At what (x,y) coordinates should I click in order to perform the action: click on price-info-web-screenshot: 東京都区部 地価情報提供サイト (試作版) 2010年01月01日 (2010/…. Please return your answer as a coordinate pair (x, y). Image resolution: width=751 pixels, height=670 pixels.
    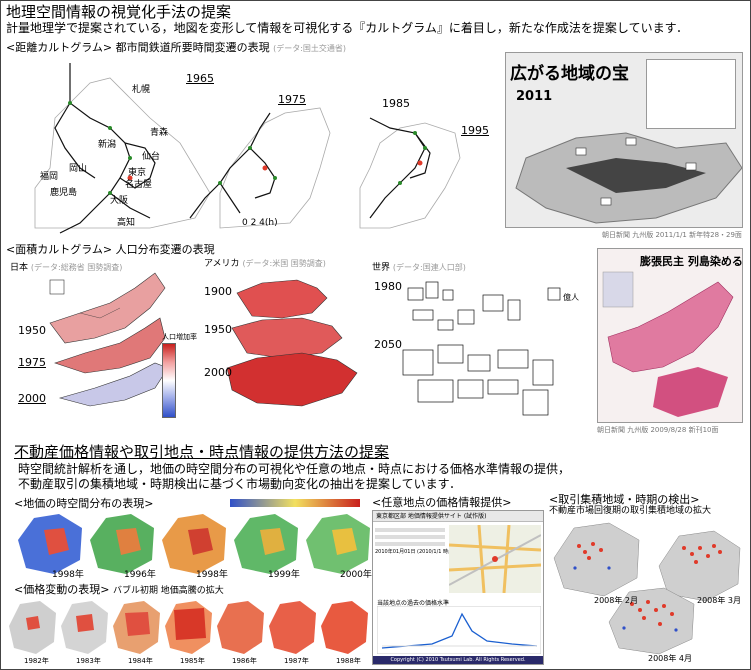
    Looking at the image, I should click on (458, 587).